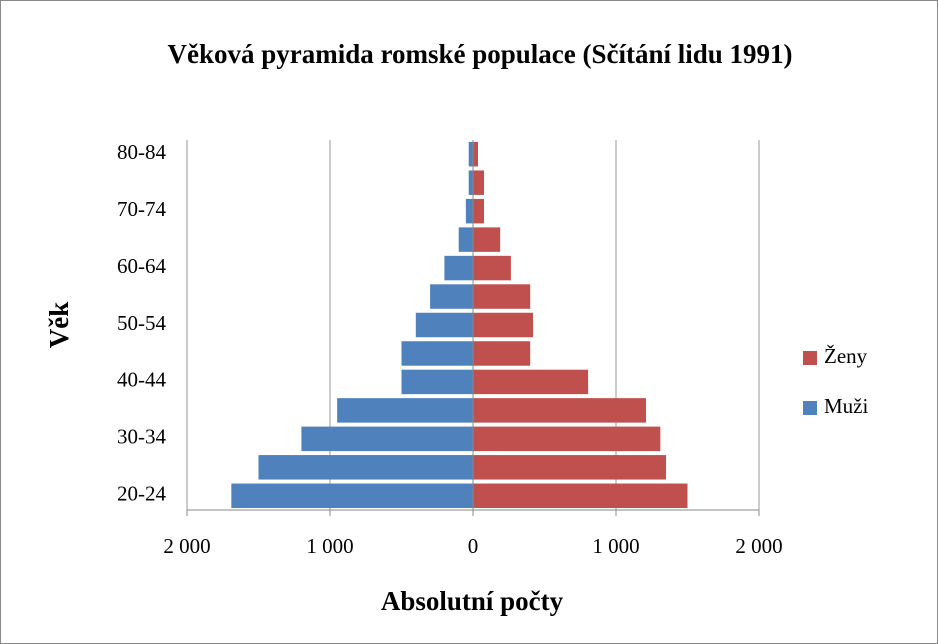 This screenshot has height=644, width=938. Describe the element at coordinates (141, 323) in the screenshot. I see `y-tick-label: 50-54` at that location.